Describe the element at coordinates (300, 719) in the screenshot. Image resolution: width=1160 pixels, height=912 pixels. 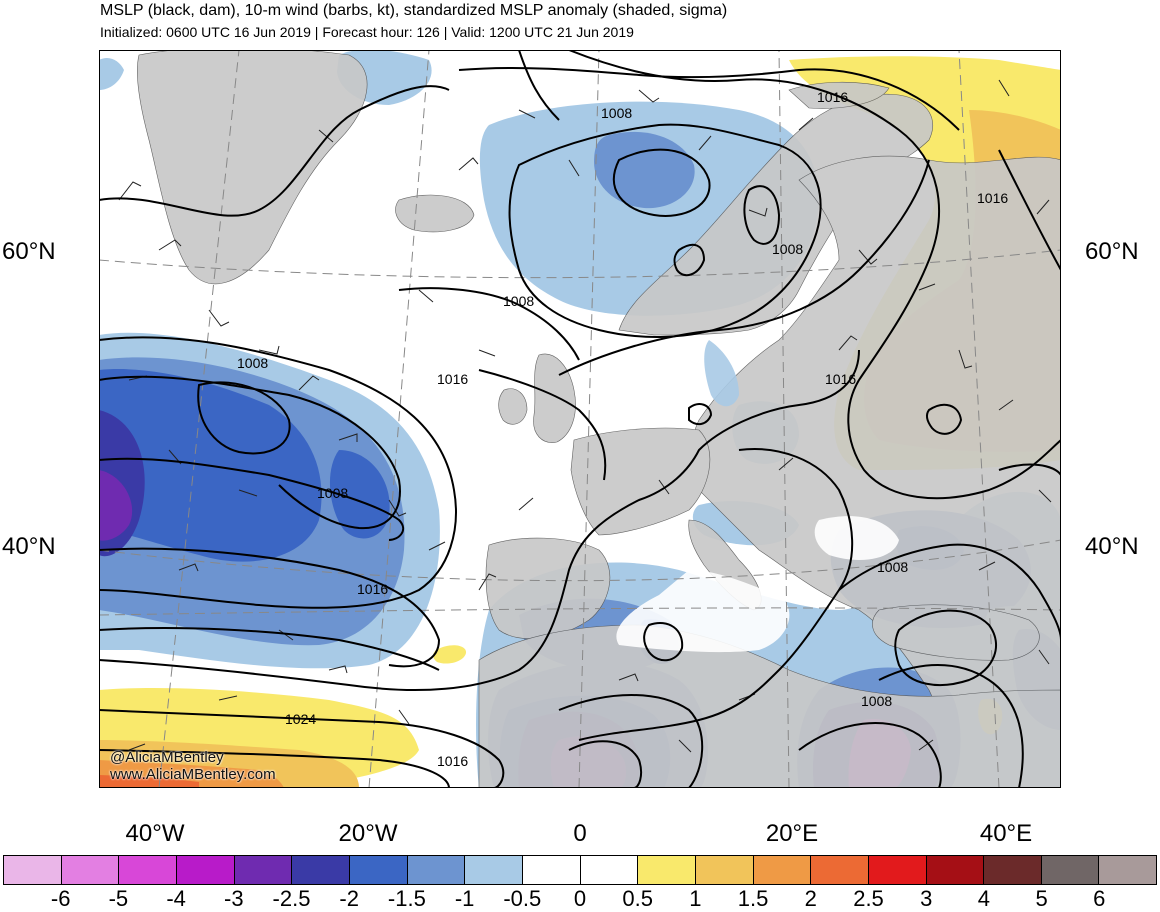
I see `isobar-label: 1024` at that location.